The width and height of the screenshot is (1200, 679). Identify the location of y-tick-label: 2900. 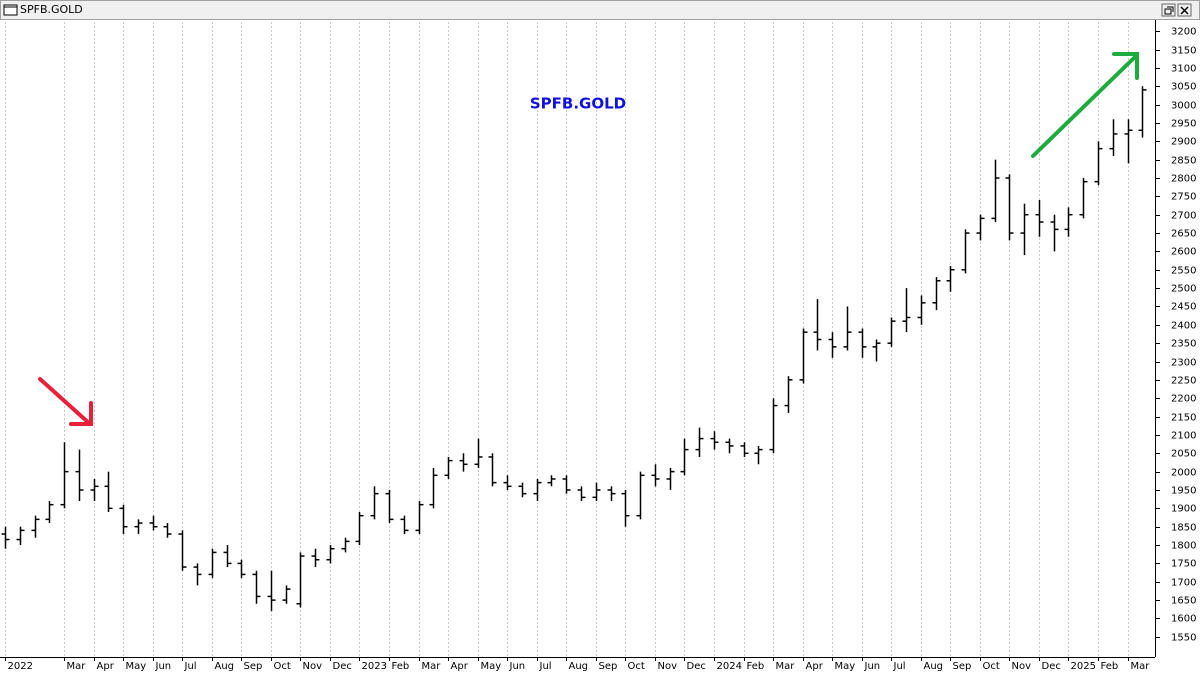
(1183, 142).